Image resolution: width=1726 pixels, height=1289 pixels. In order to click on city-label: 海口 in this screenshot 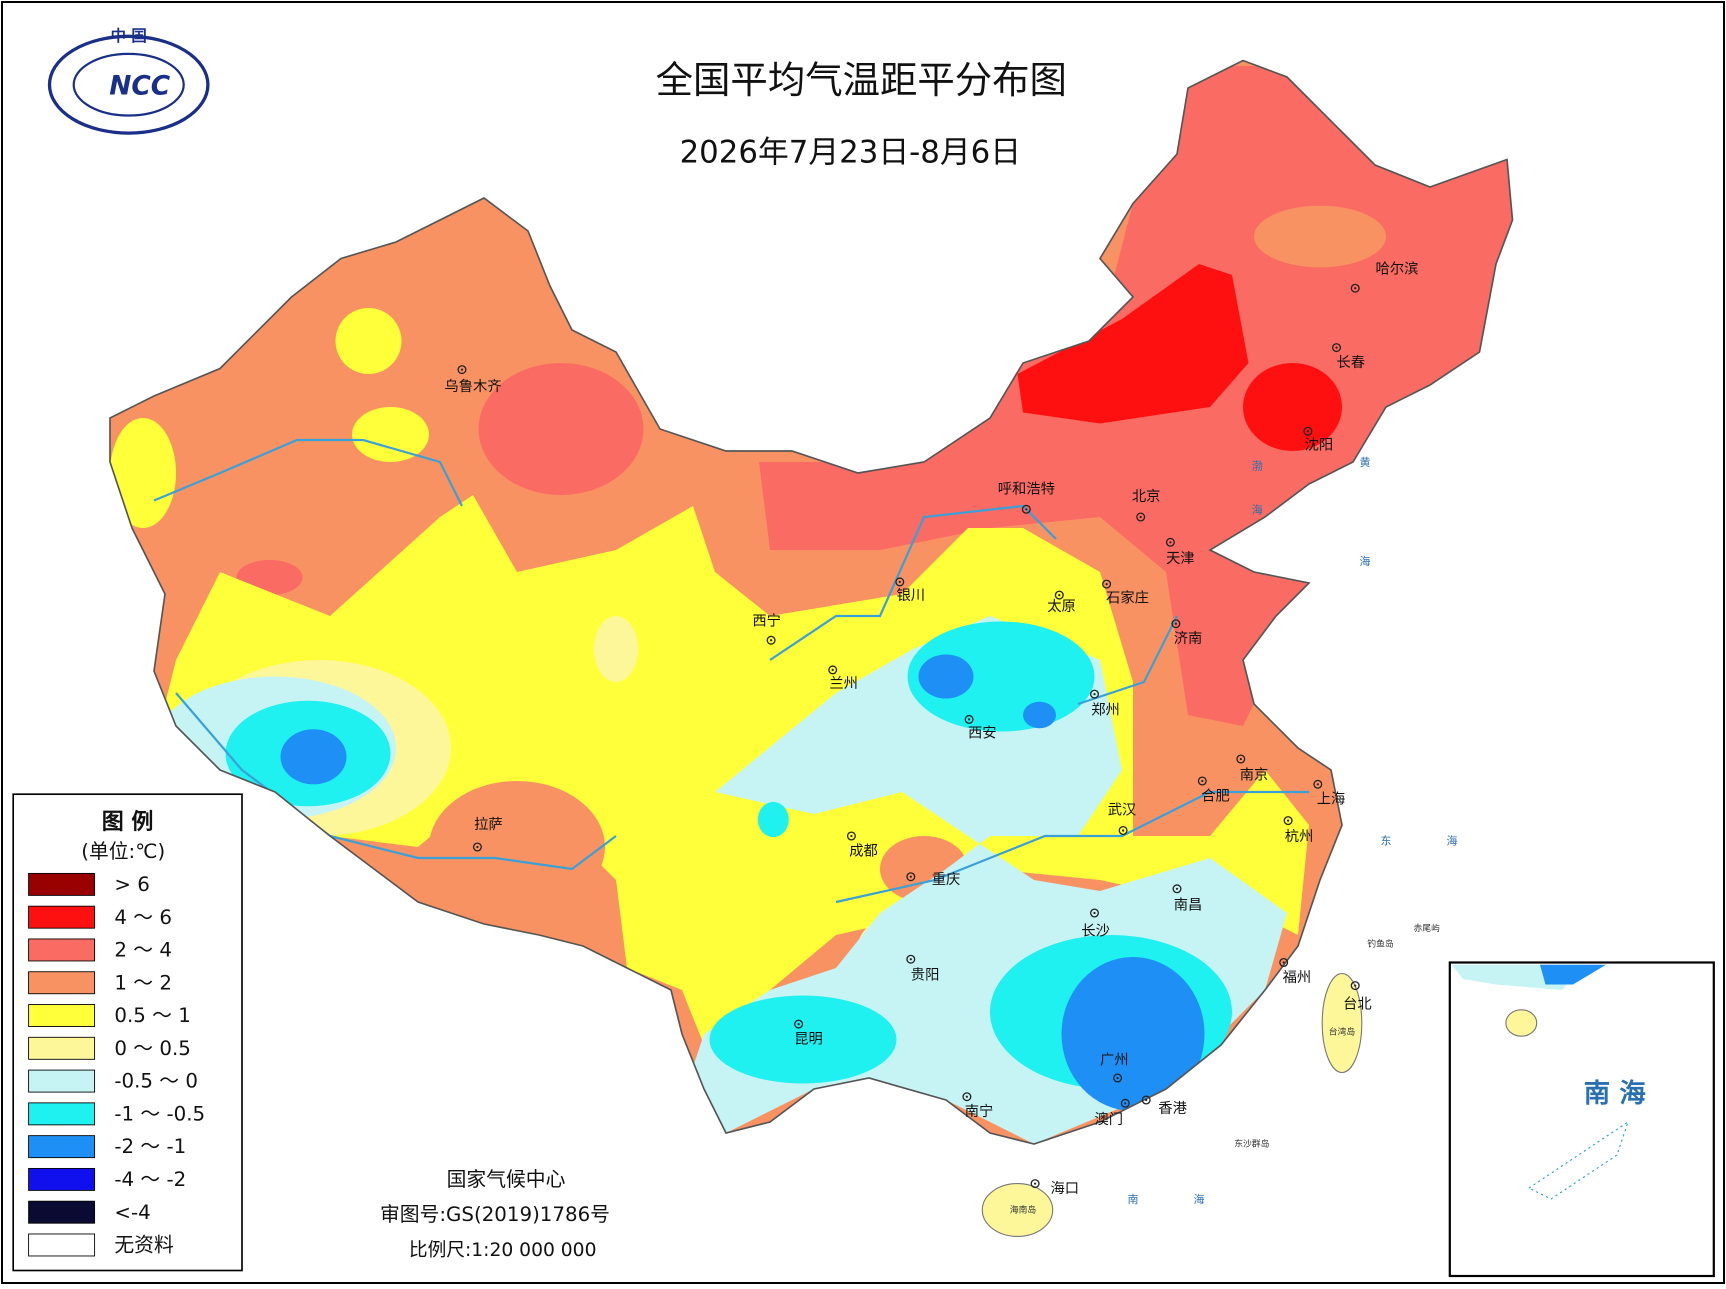, I will do `click(1065, 1188)`.